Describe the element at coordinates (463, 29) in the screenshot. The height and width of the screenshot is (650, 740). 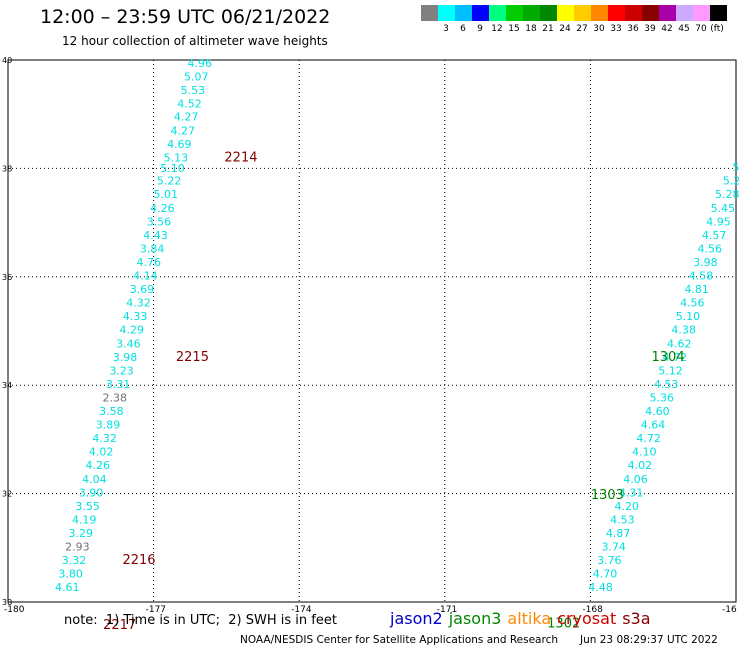
I see `legend-label: 6` at that location.